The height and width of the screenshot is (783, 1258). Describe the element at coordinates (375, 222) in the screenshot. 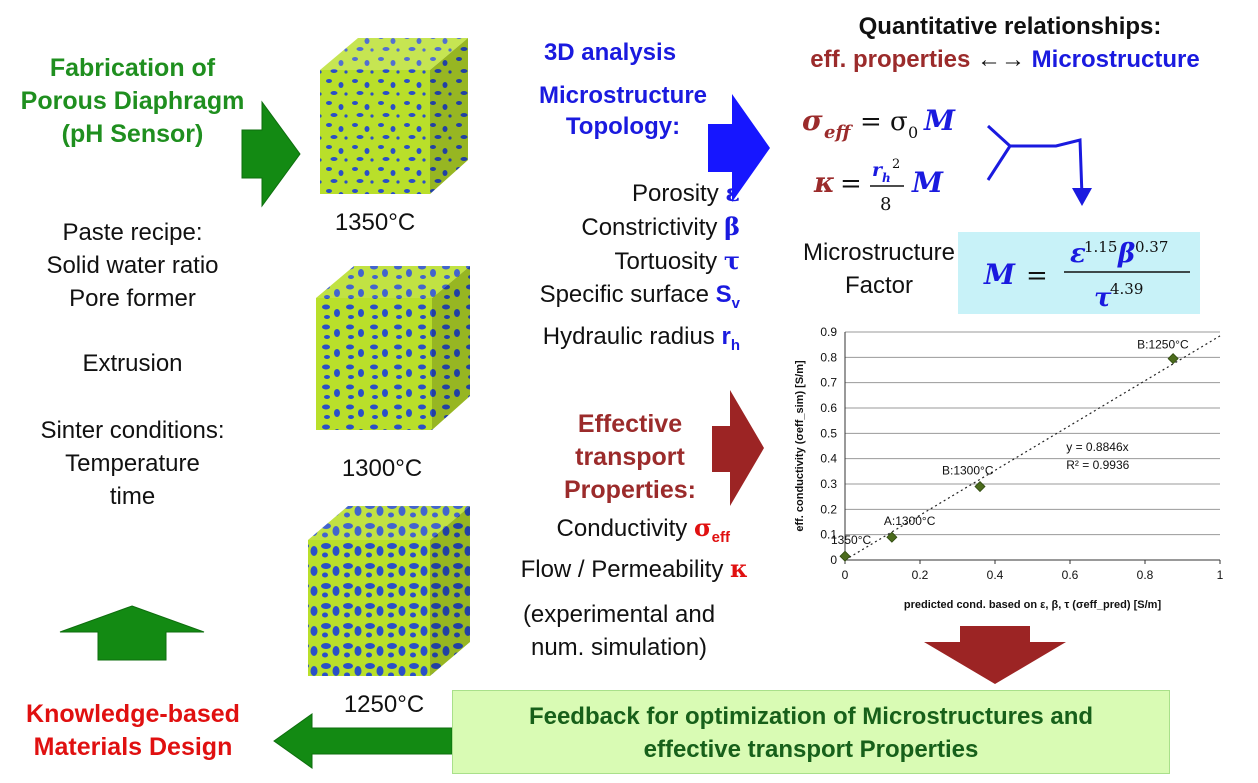

I see `cube-label-1350: 1350°C` at that location.